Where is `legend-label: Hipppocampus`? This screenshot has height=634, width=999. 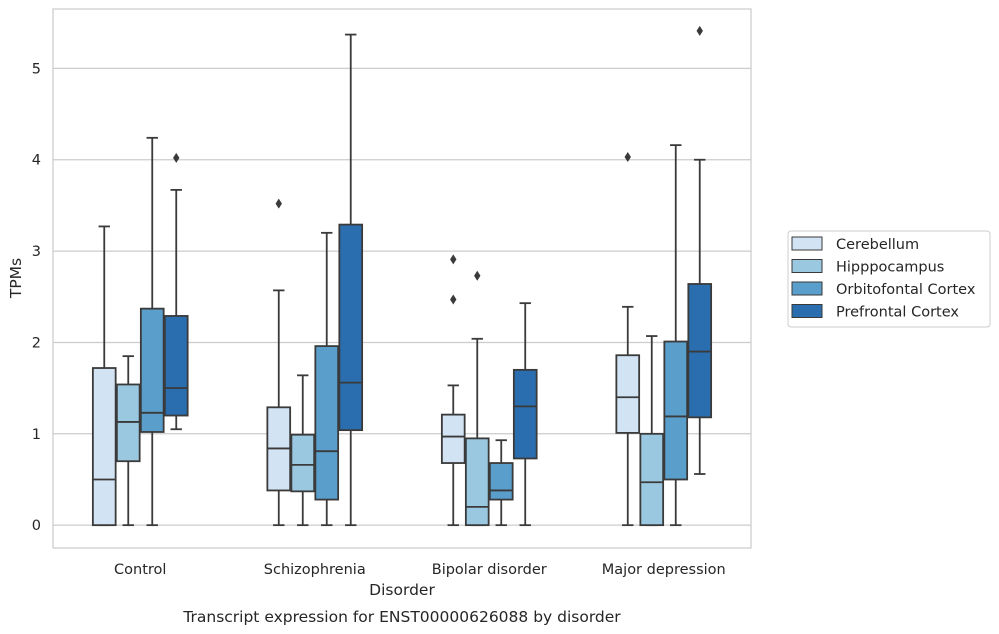 legend-label: Hipppocampus is located at coordinates (890, 268).